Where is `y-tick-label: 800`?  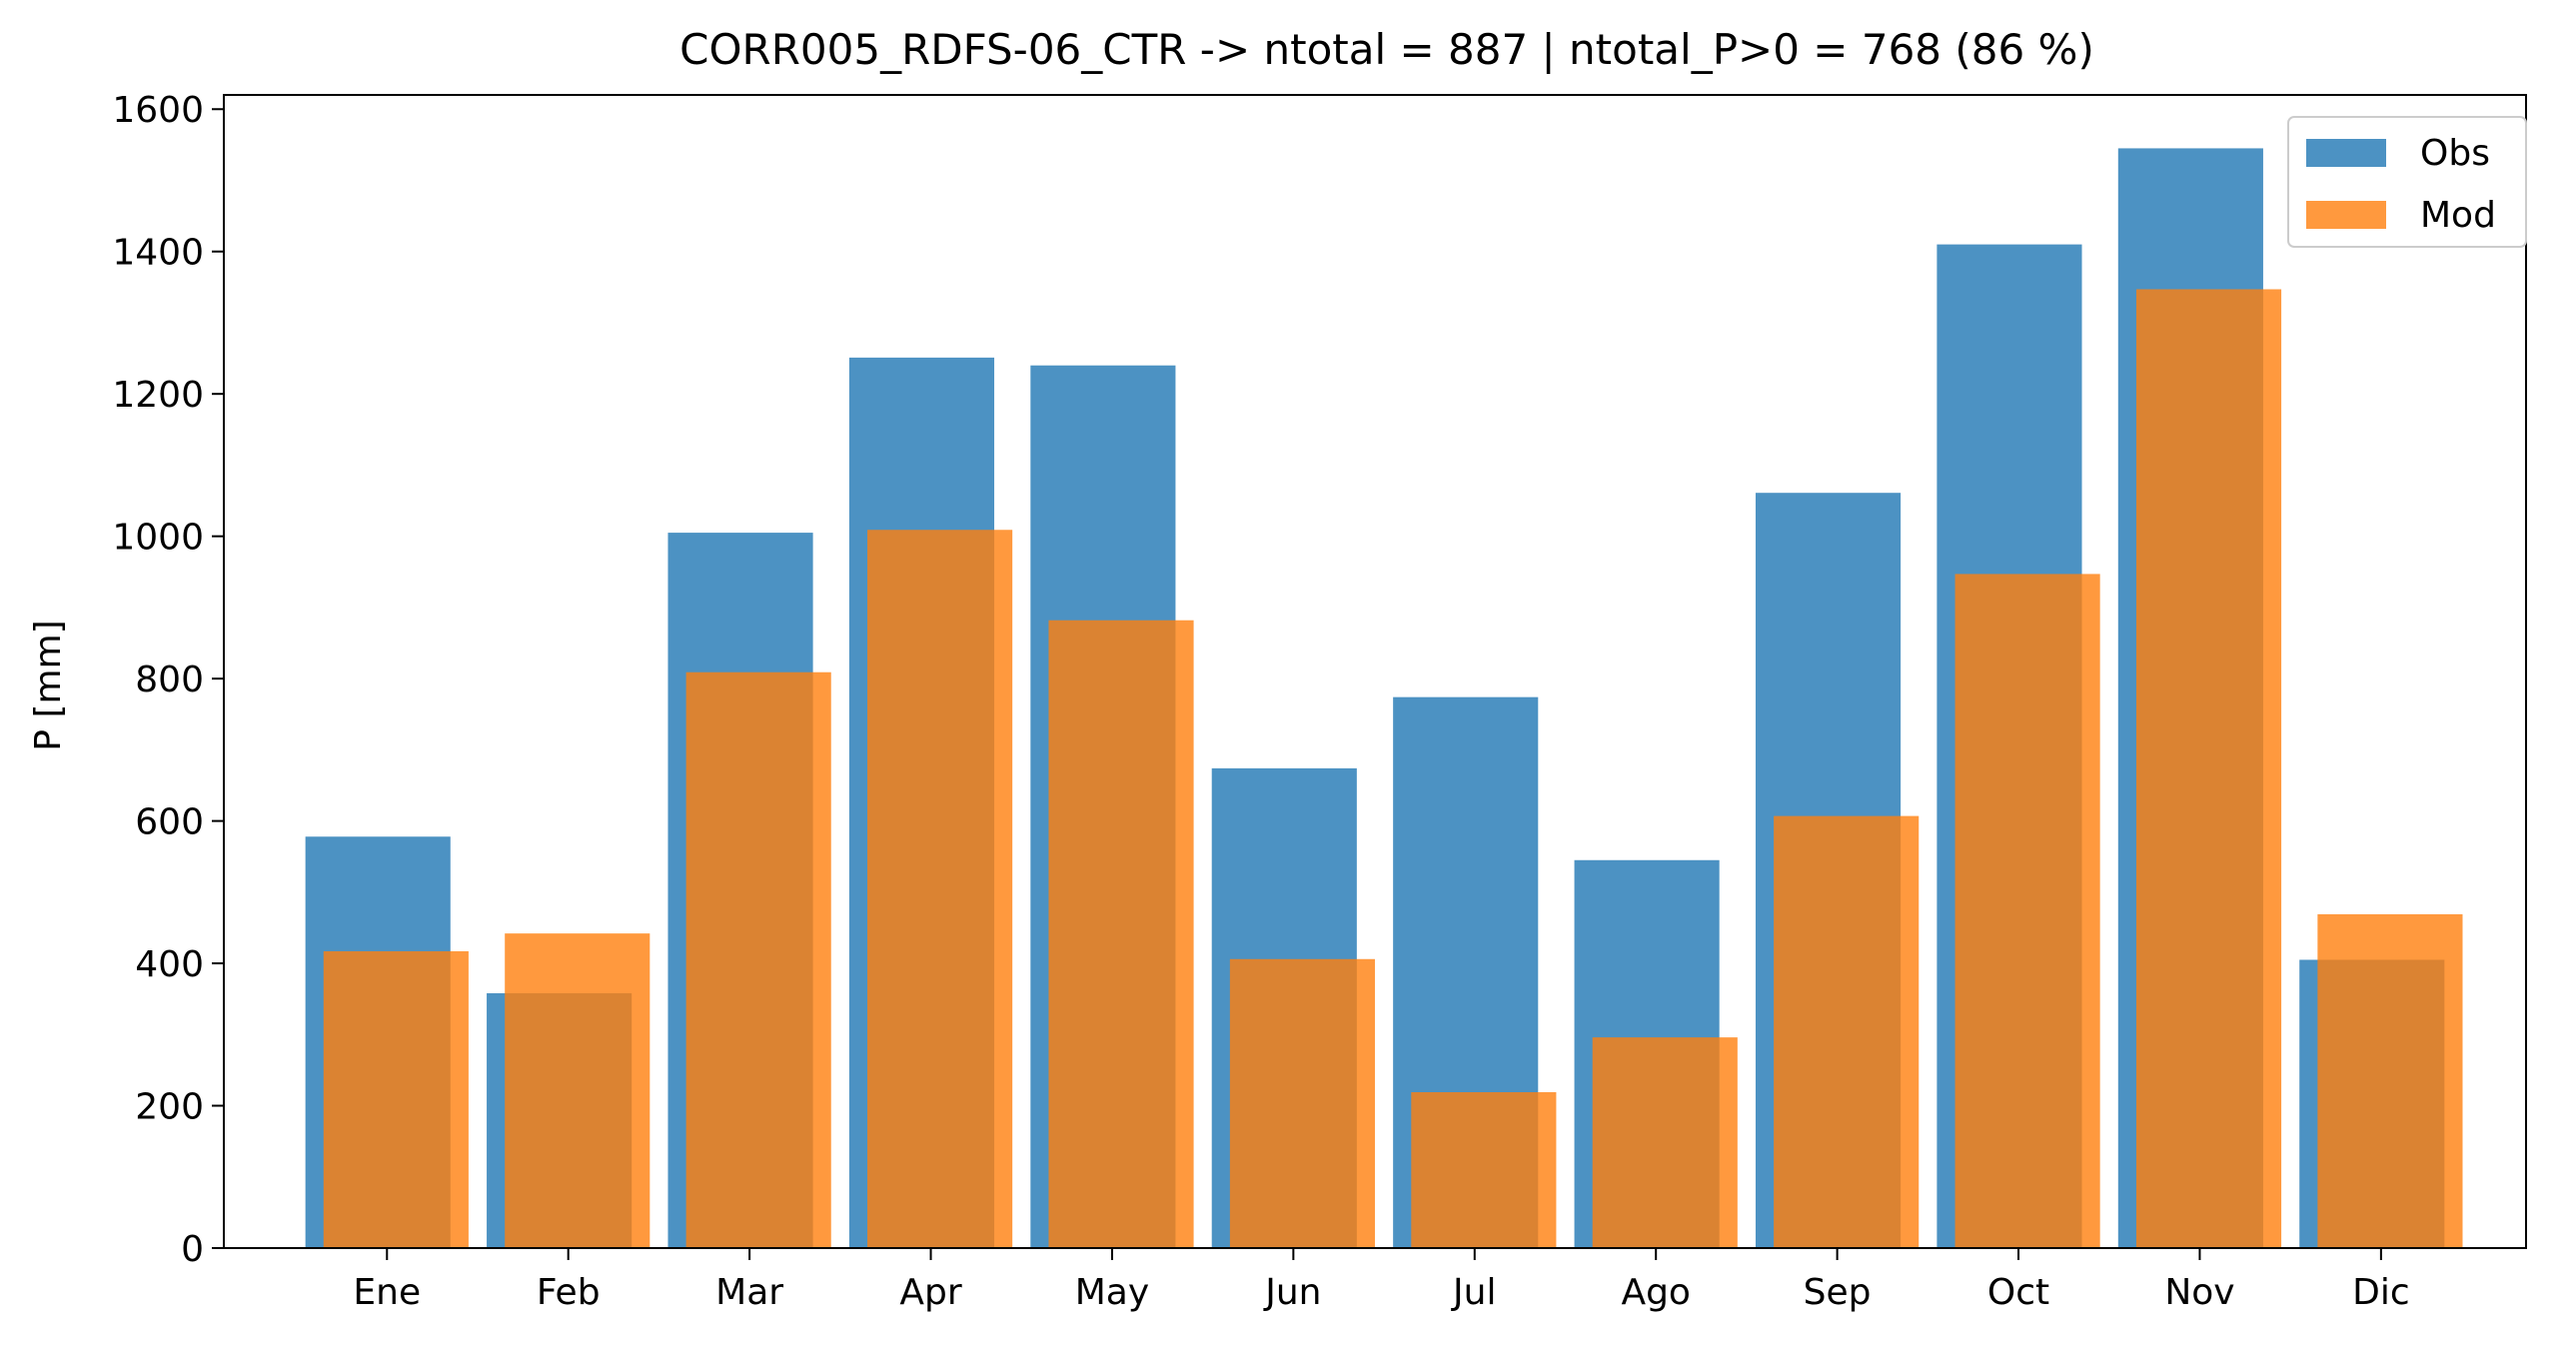 y-tick-label: 800 is located at coordinates (169, 680).